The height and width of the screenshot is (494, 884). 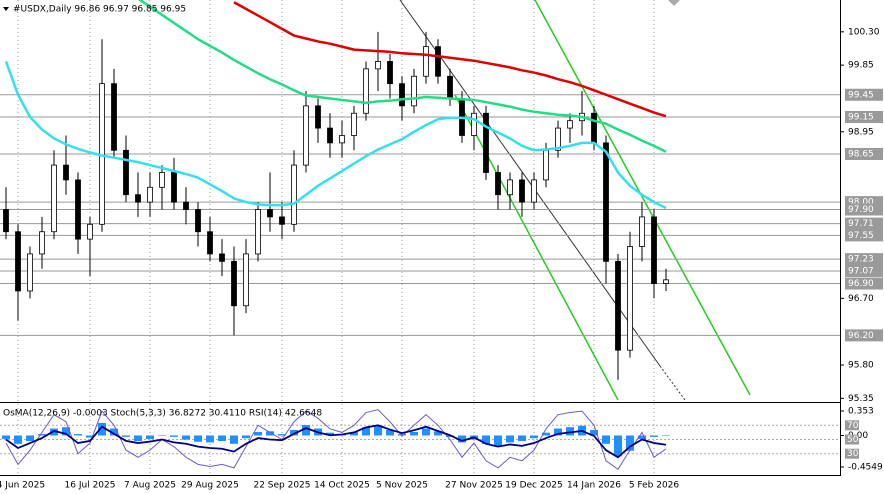 I want to click on channel-line, so click(x=536, y=247).